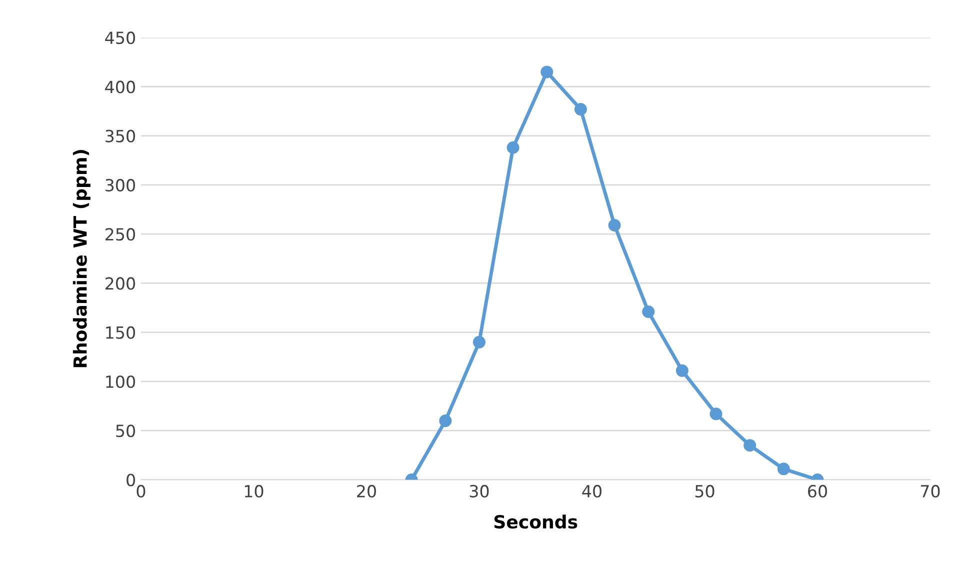  Describe the element at coordinates (120, 38) in the screenshot. I see `y-tick-label: 450` at that location.